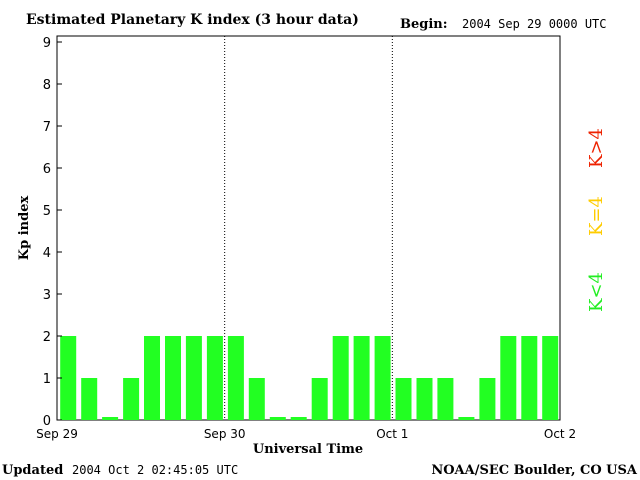  Describe the element at coordinates (392, 434) in the screenshot. I see `x-tick-label: Oct 1` at that location.